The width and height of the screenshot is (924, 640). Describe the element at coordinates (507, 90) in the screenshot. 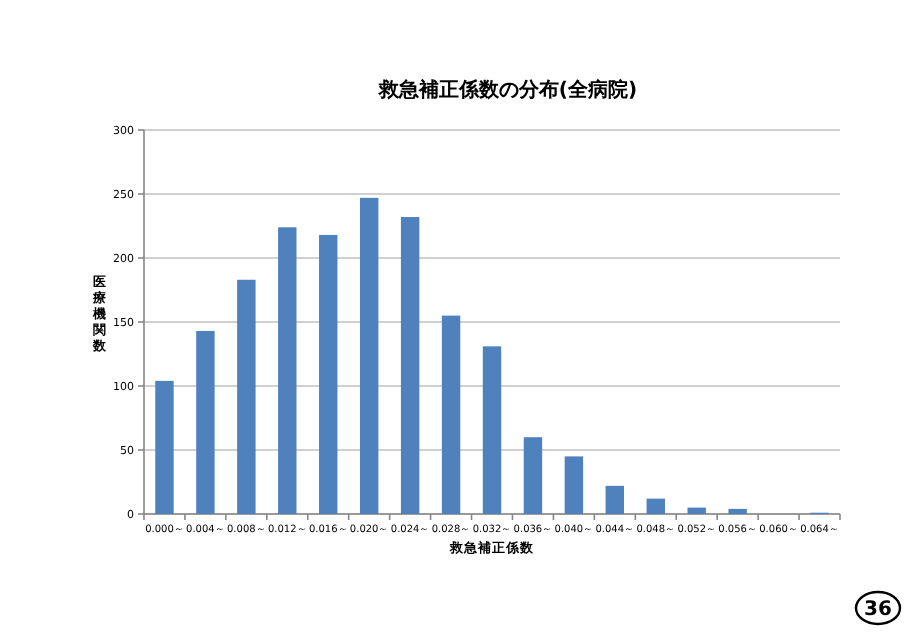

I see `chart-title: 救急補正係数の分布(全病院)` at that location.